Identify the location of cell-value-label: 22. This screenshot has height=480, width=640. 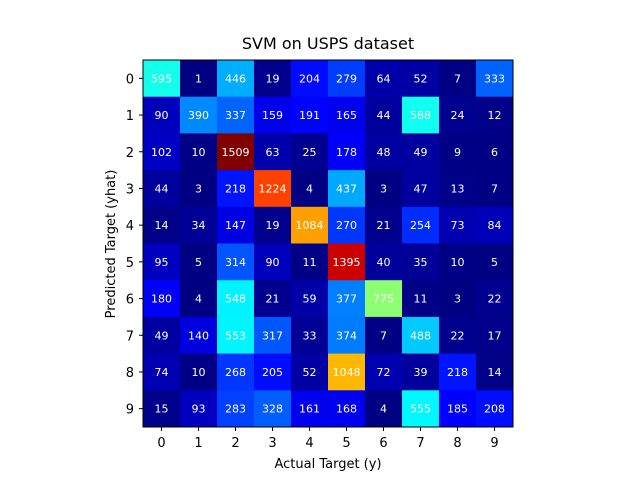
(495, 299).